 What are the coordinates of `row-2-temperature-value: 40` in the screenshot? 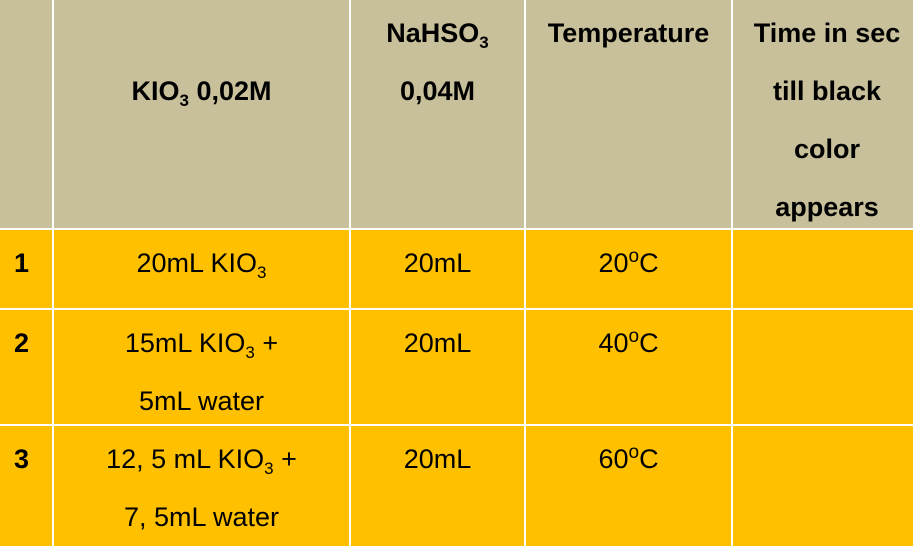 It's located at (613, 343).